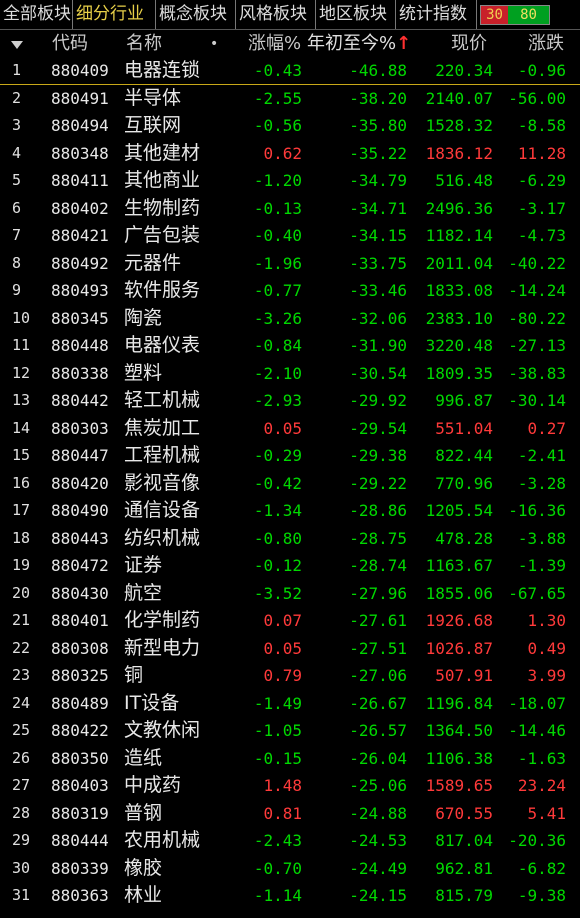 The image size is (580, 918). Describe the element at coordinates (290, 869) in the screenshot. I see `table-row: 30 880339 橡胶 -0.70 -24.49 962.81 -6.82` at that location.